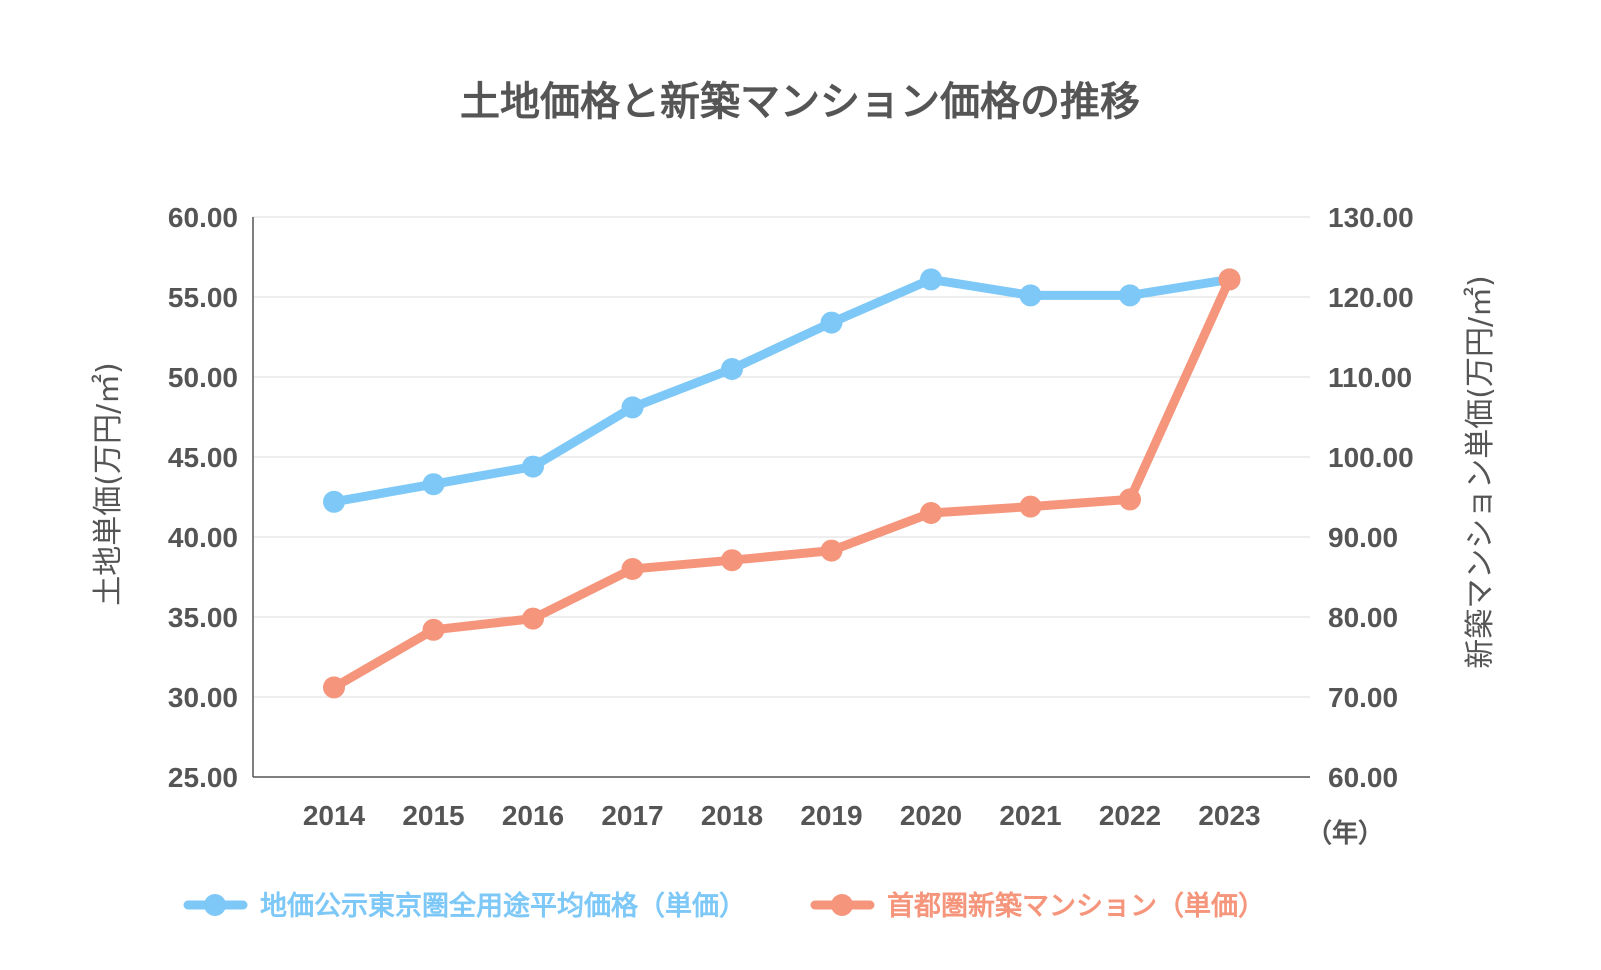 The height and width of the screenshot is (970, 1601). I want to click on x-tick-label: 2015, so click(433, 815).